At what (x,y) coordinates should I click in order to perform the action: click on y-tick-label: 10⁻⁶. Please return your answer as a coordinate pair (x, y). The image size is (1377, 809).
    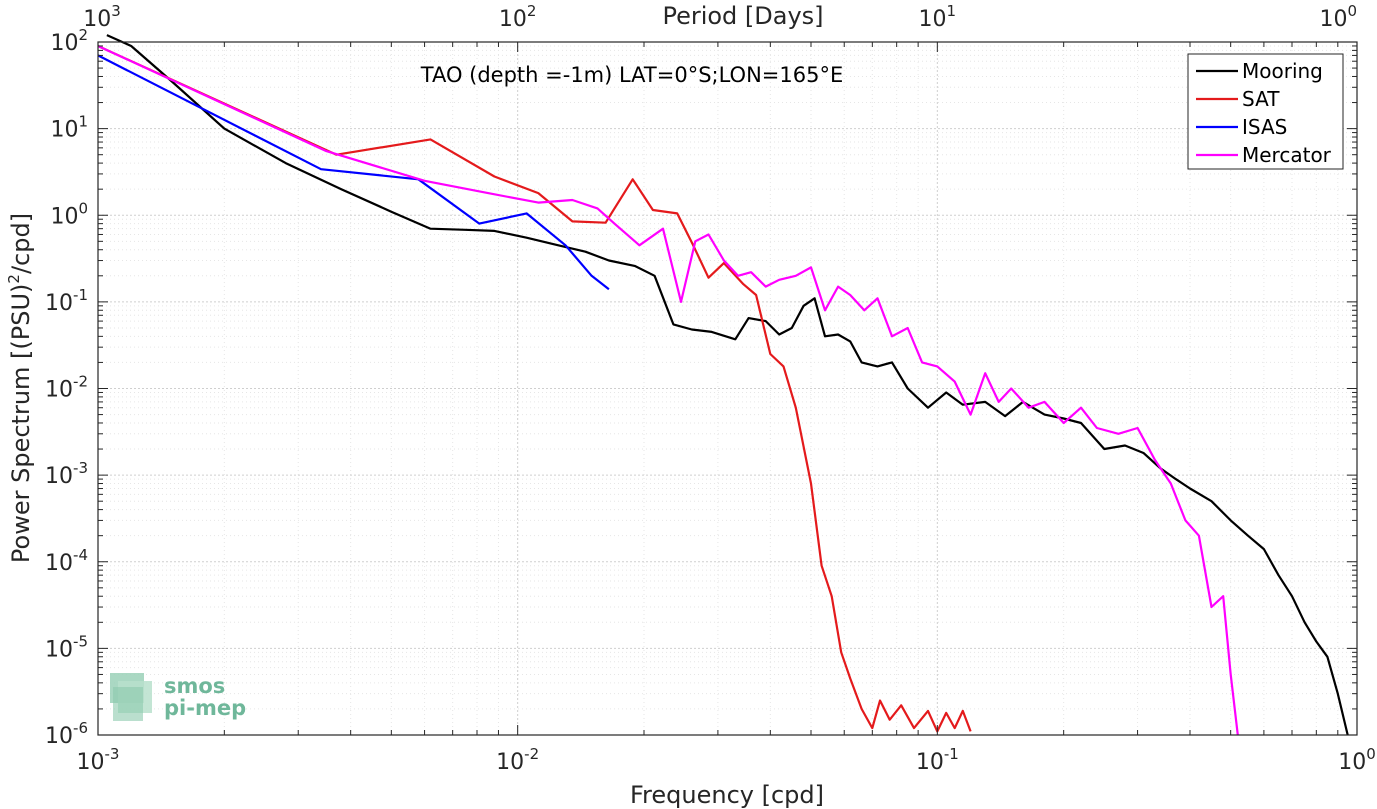
    Looking at the image, I should click on (66, 734).